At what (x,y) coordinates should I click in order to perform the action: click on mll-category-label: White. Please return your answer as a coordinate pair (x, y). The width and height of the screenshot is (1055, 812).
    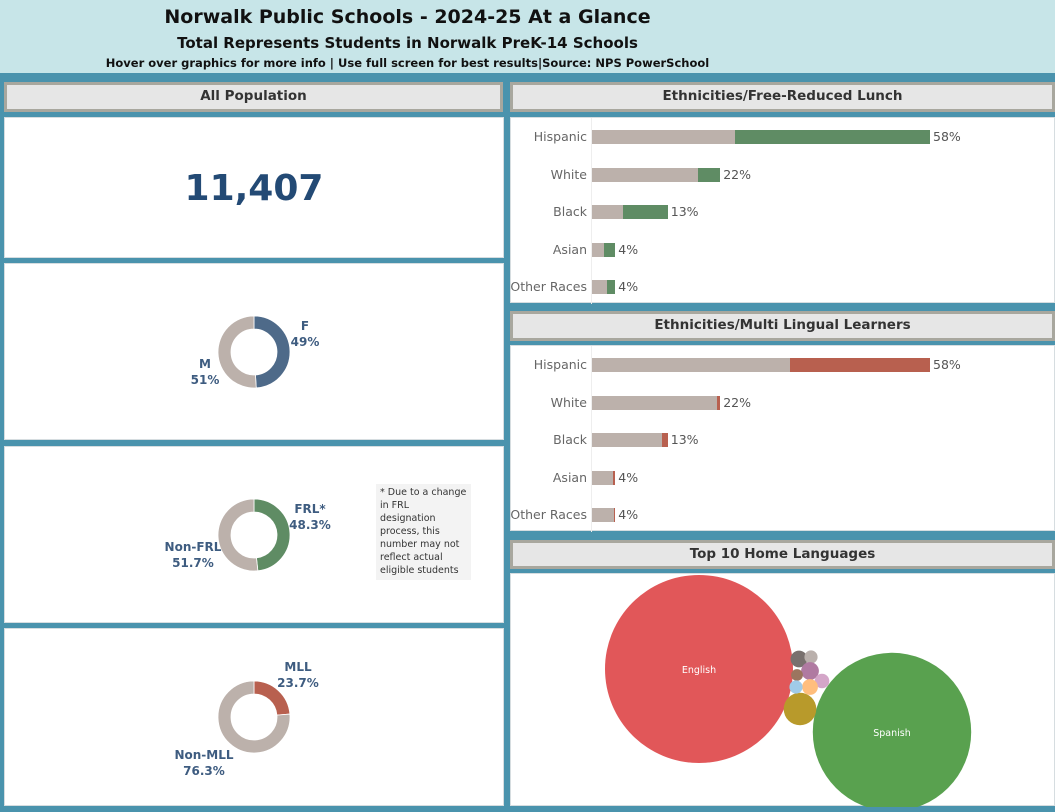
    Looking at the image, I should click on (568, 402).